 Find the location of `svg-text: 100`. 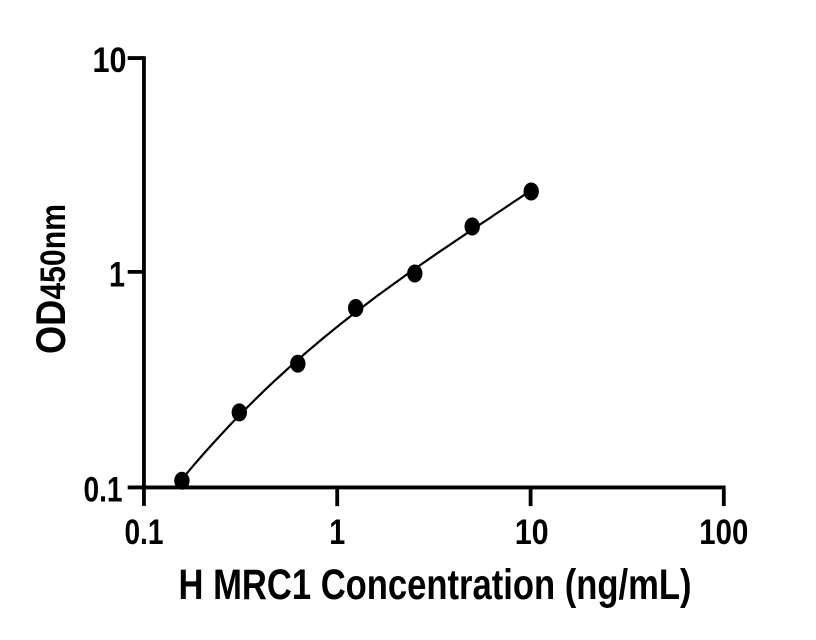

svg-text: 100 is located at coordinates (723, 532).